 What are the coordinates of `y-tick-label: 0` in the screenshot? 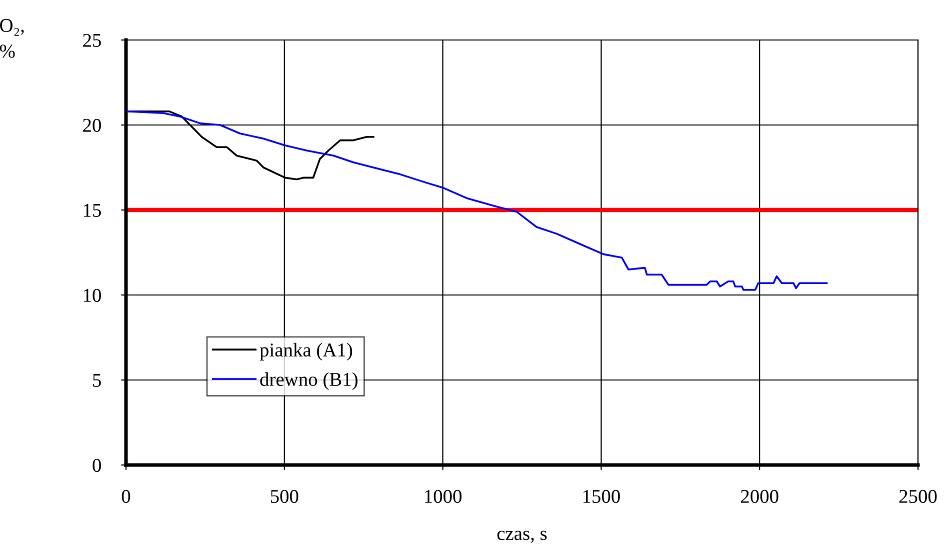 It's located at (96, 465).